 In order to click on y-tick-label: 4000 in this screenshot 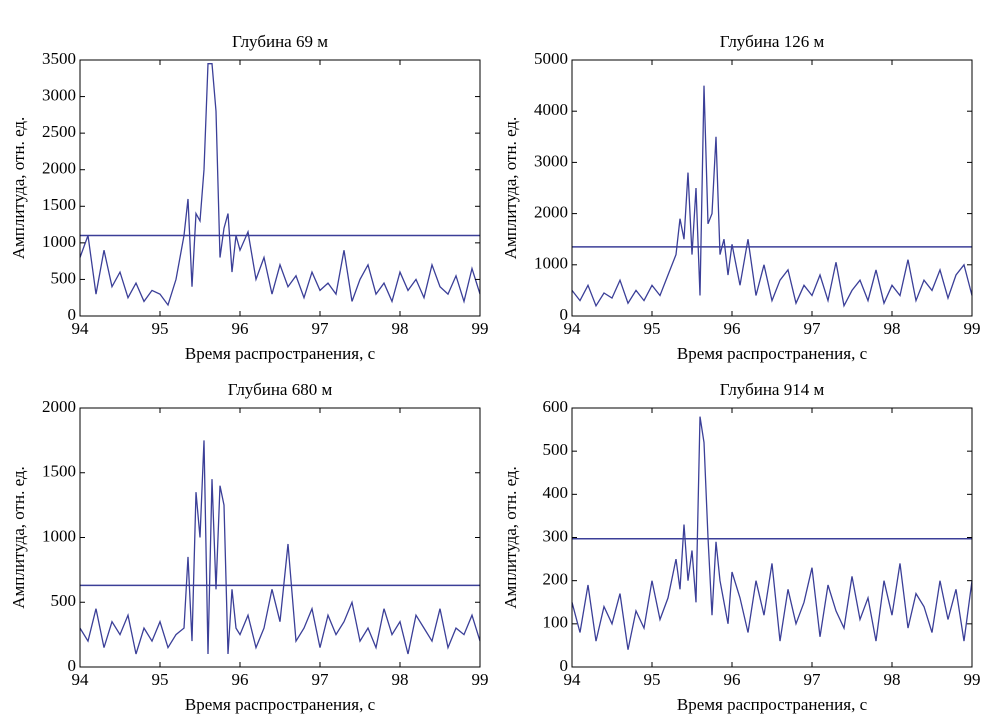, I will do `click(551, 109)`.